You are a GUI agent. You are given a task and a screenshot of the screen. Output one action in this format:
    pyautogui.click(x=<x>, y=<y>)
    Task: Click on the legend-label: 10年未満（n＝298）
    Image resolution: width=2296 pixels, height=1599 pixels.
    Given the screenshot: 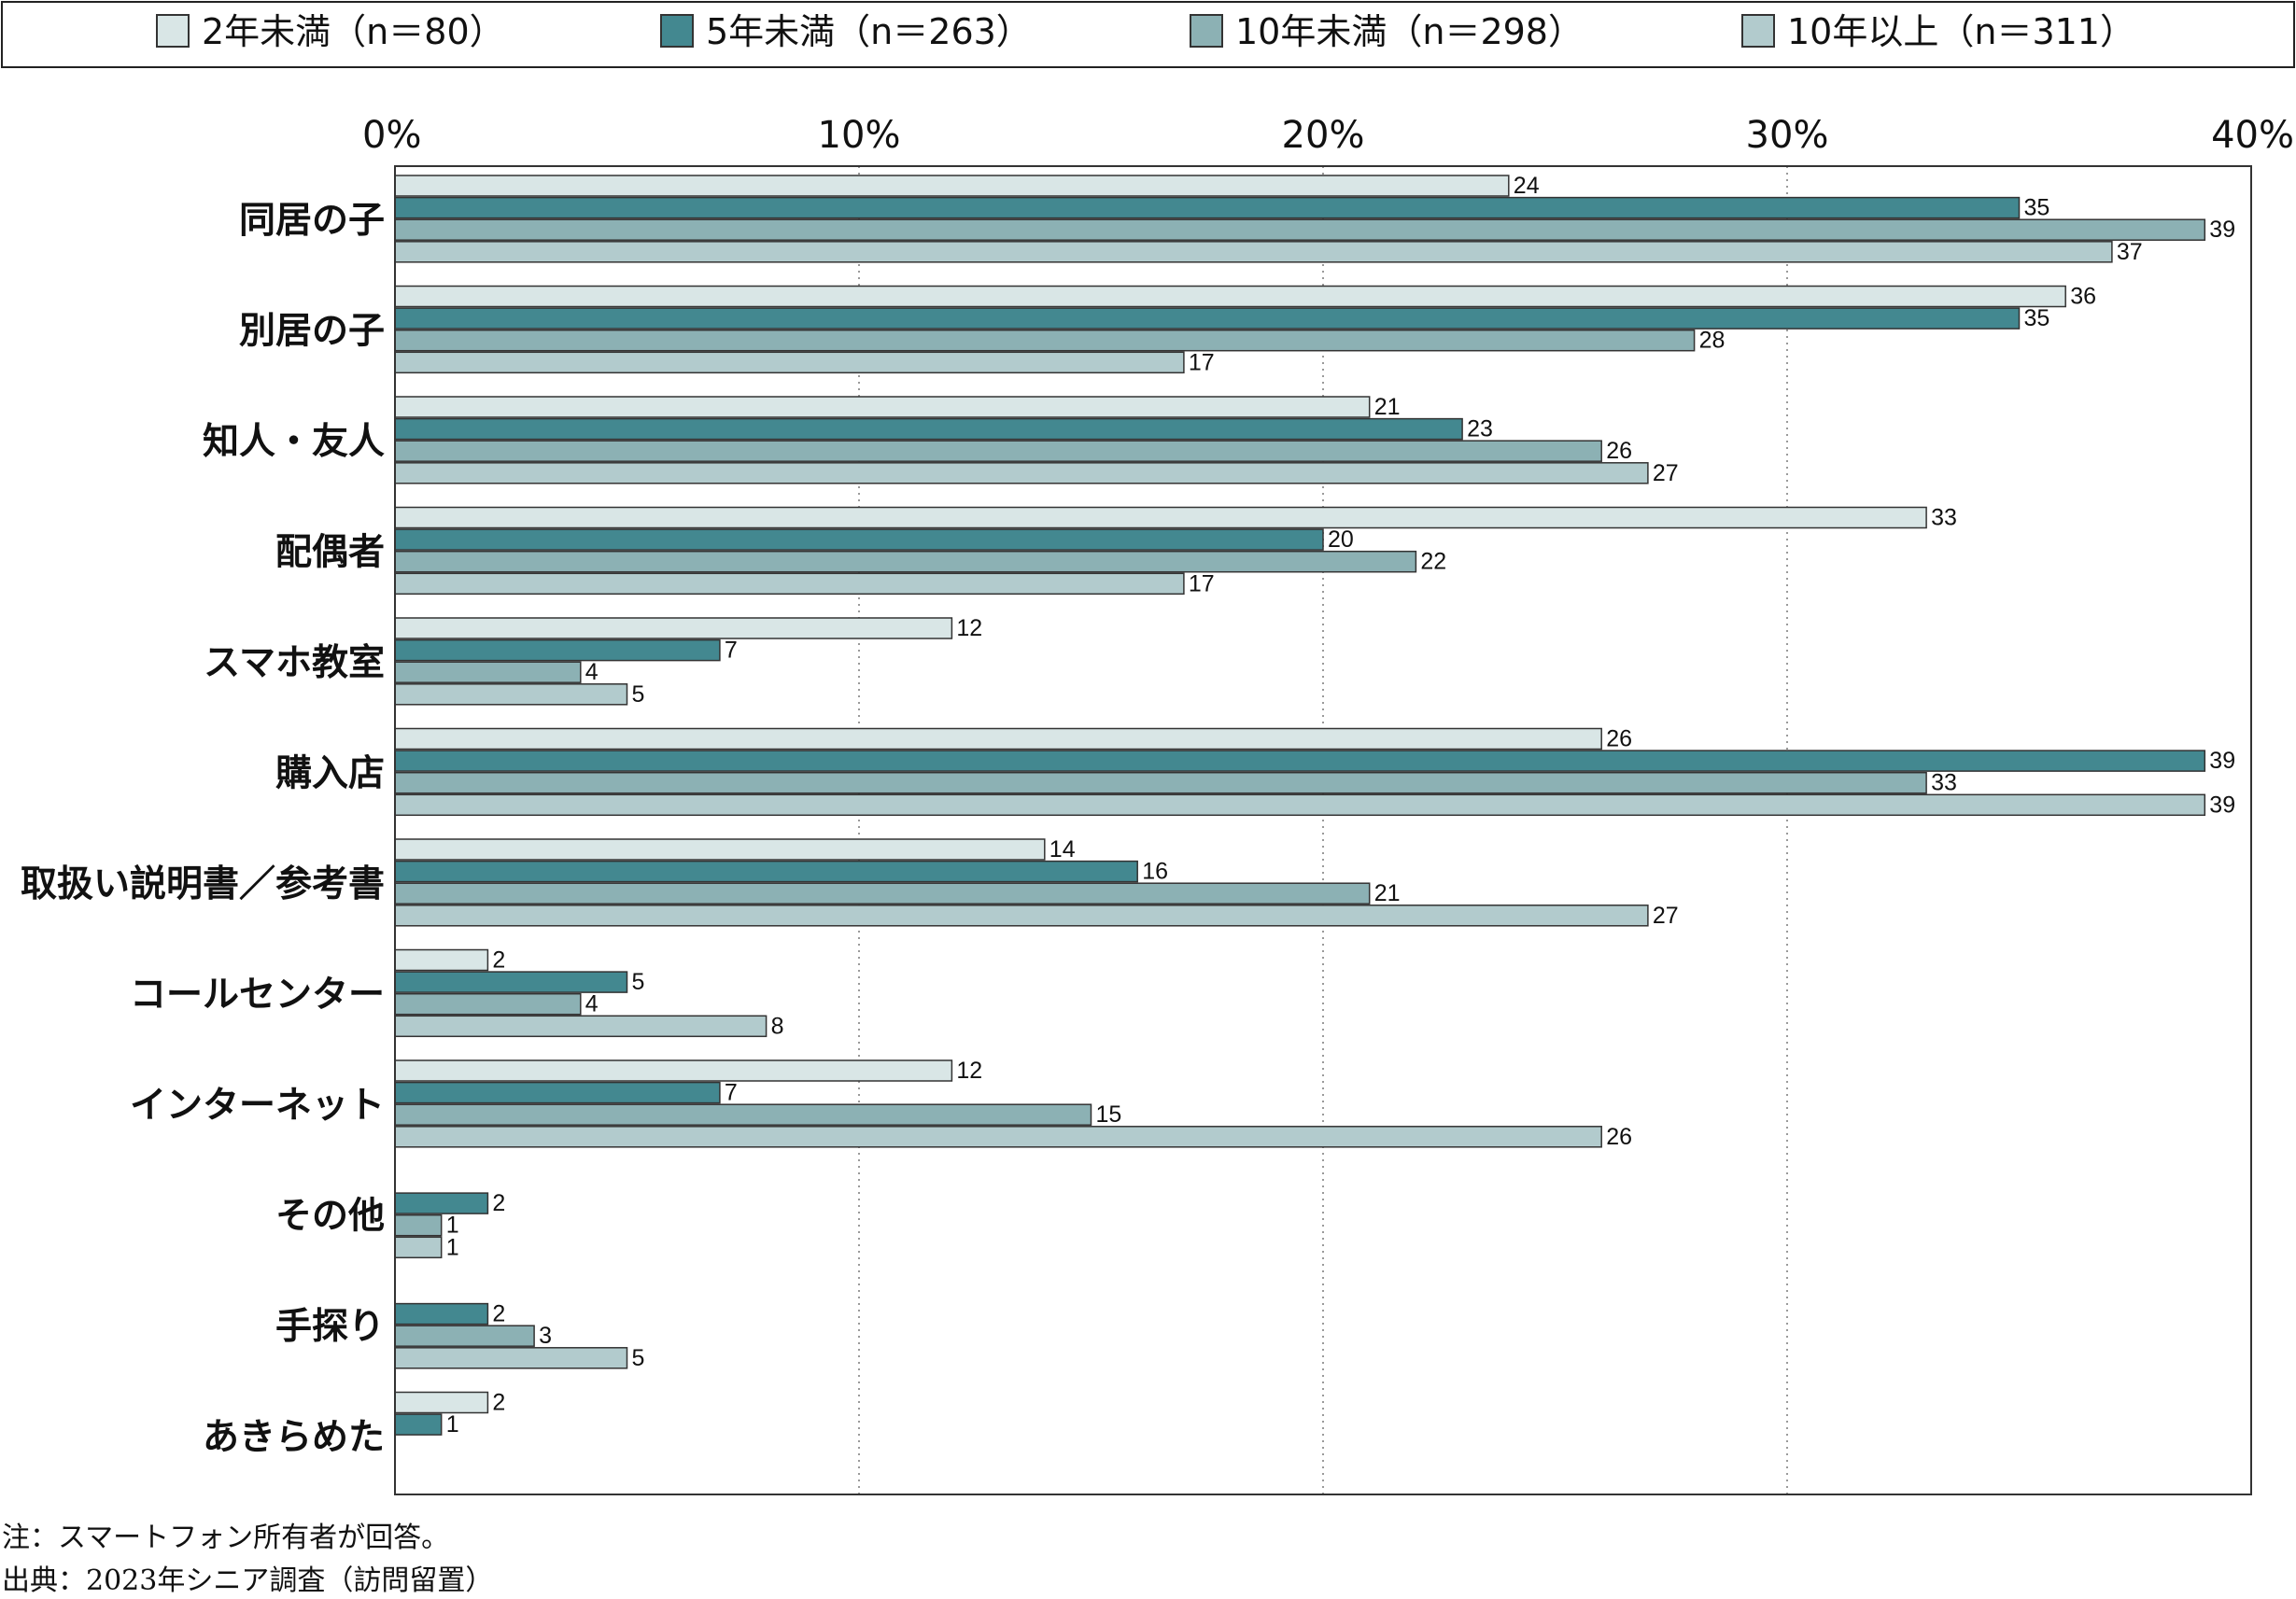 What is the action you would take?
    pyautogui.click(x=1410, y=31)
    